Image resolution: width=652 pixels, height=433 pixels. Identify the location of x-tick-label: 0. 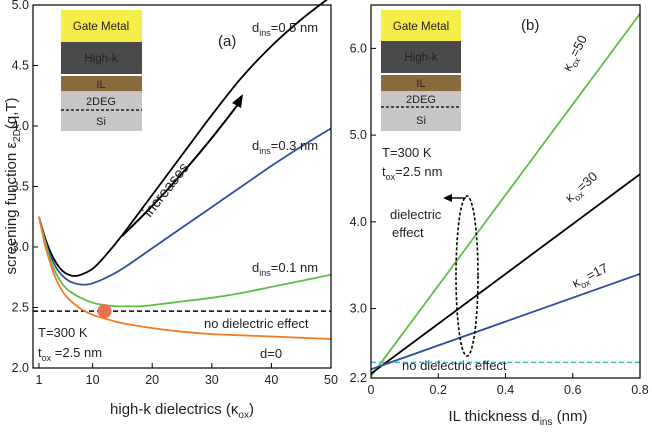
(371, 390).